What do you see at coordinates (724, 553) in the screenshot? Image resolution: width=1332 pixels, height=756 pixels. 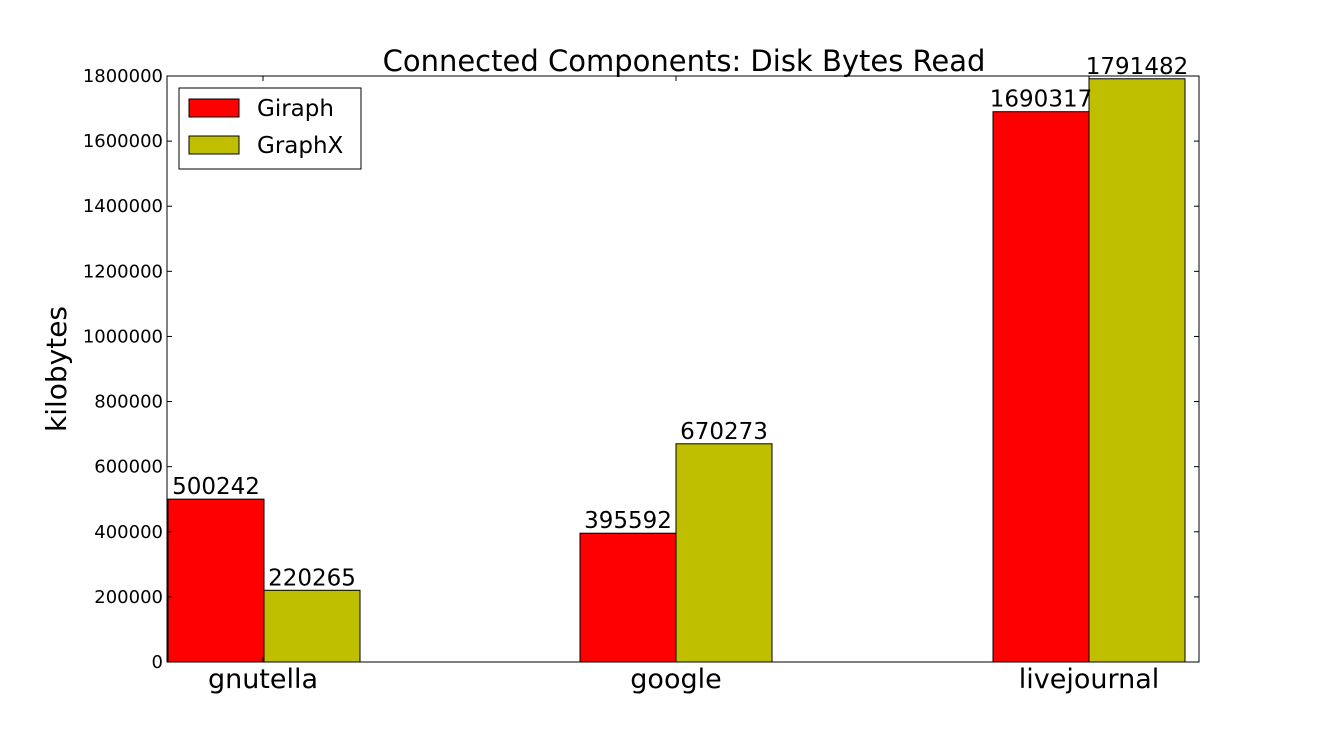 I see `bar-graphx-google` at bounding box center [724, 553].